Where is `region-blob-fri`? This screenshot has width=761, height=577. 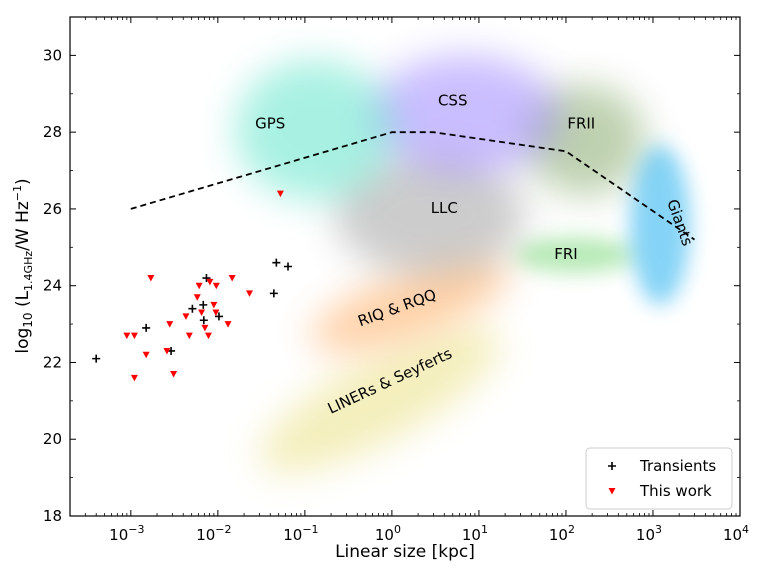 region-blob-fri is located at coordinates (575, 255).